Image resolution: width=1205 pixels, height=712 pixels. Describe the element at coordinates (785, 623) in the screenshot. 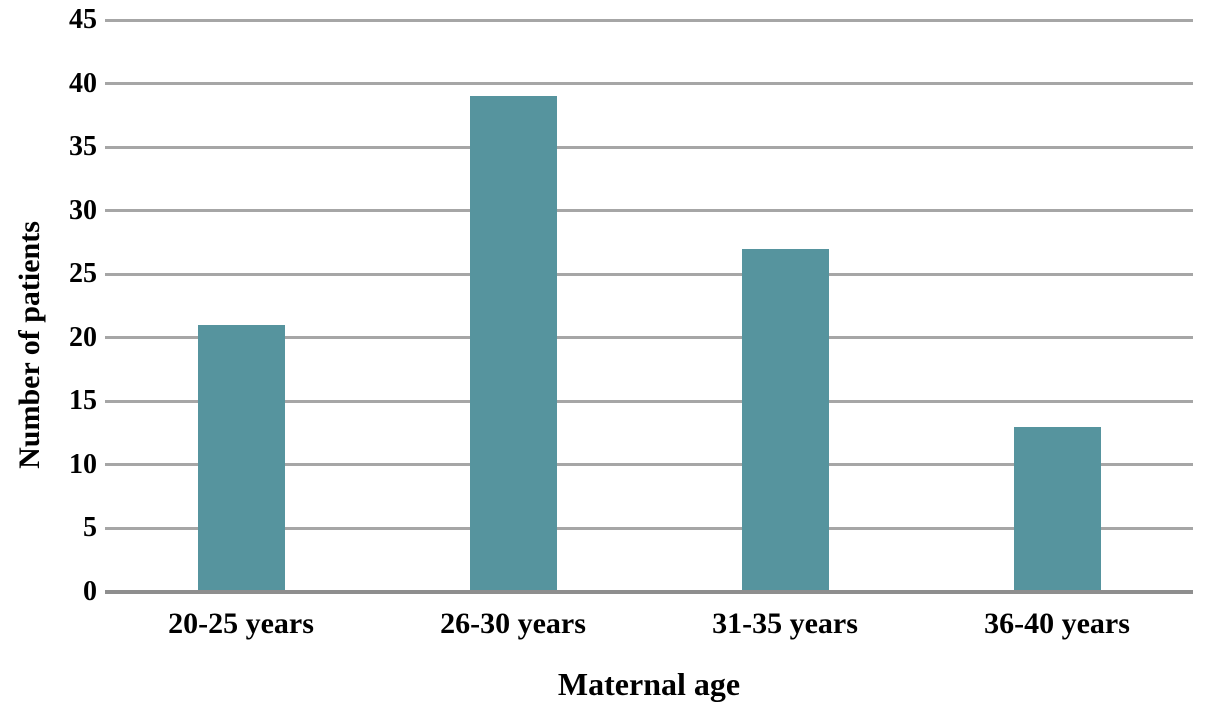

I see `x-category-label-3: 31-35 years` at that location.